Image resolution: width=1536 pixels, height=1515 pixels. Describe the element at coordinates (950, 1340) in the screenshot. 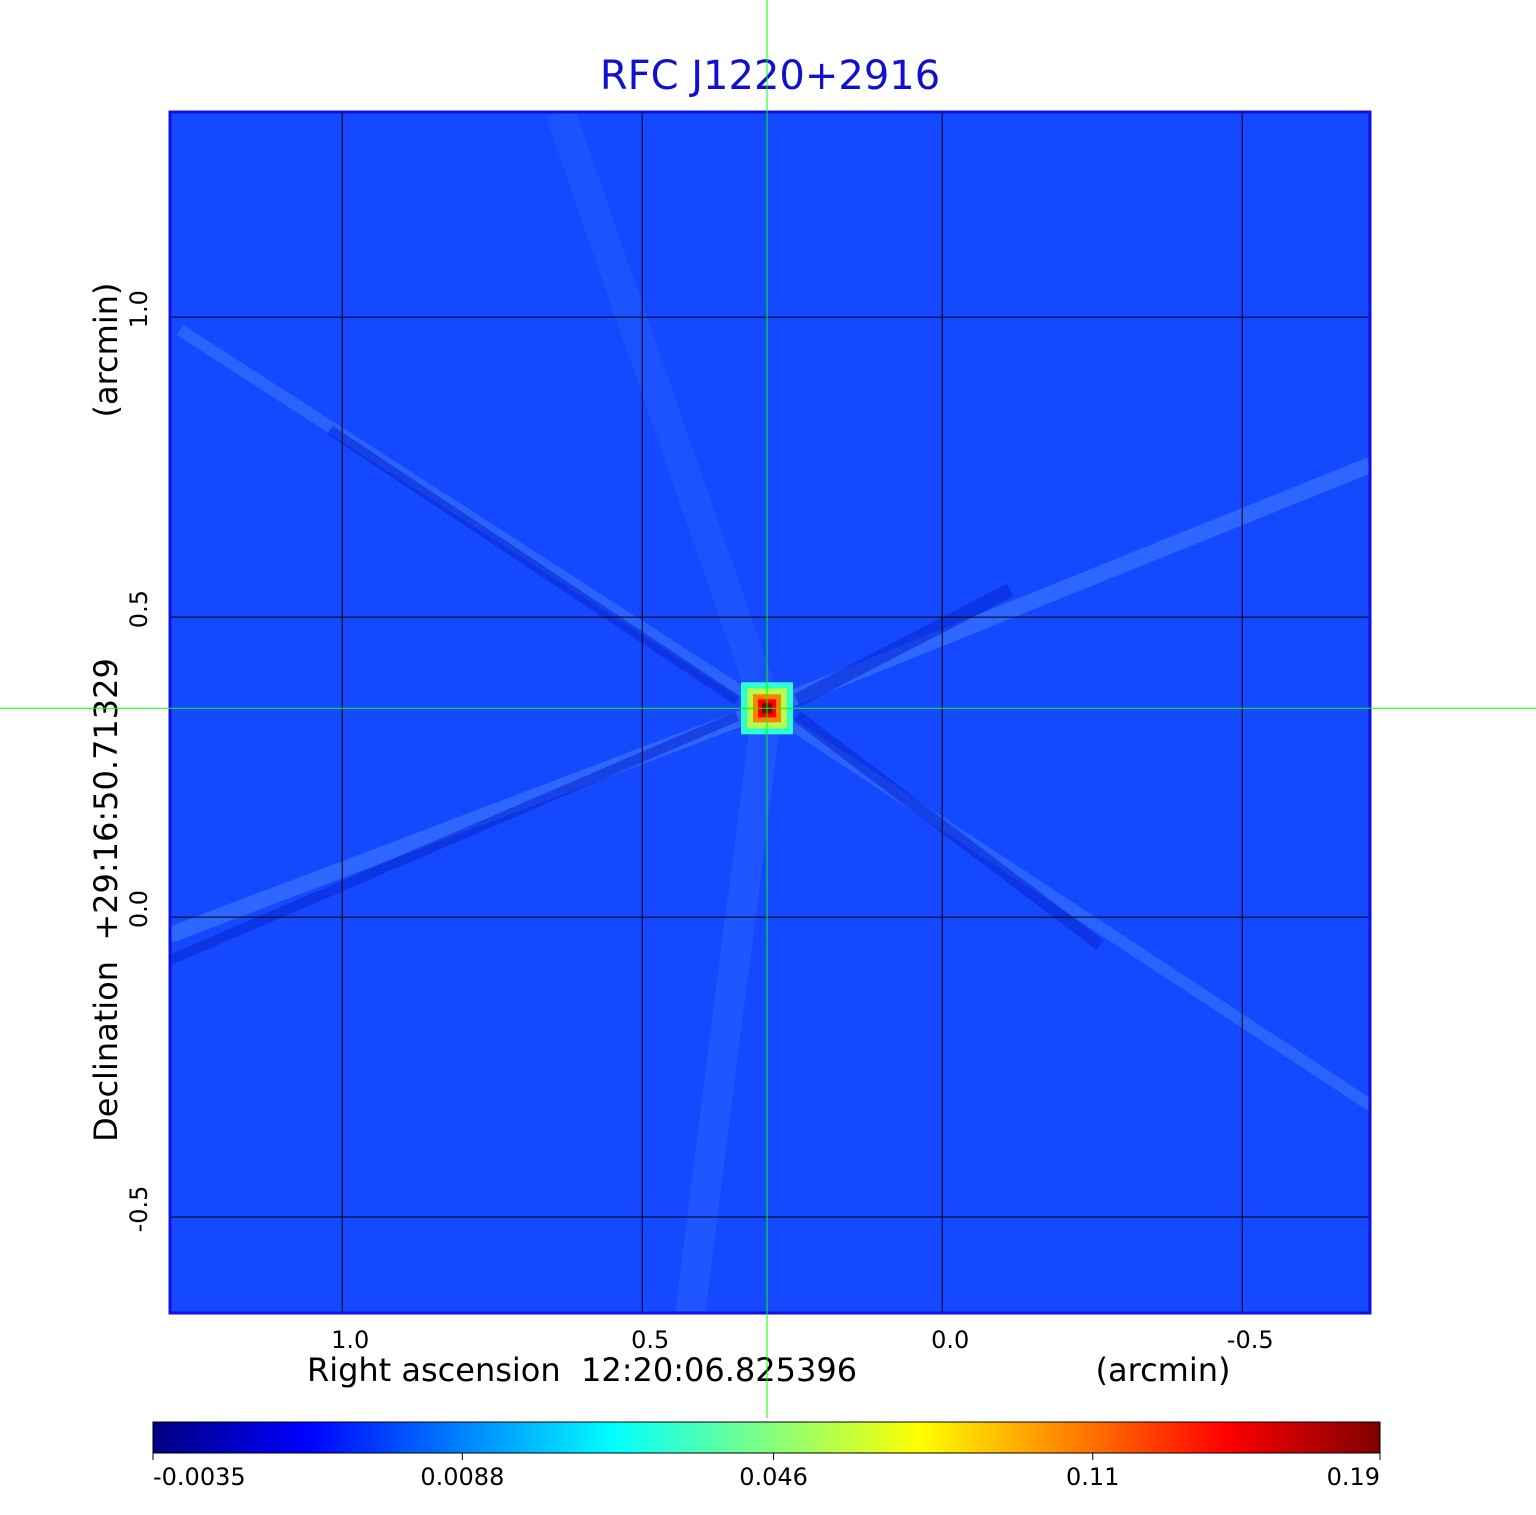

I see `x-tick-label: 0.0` at that location.